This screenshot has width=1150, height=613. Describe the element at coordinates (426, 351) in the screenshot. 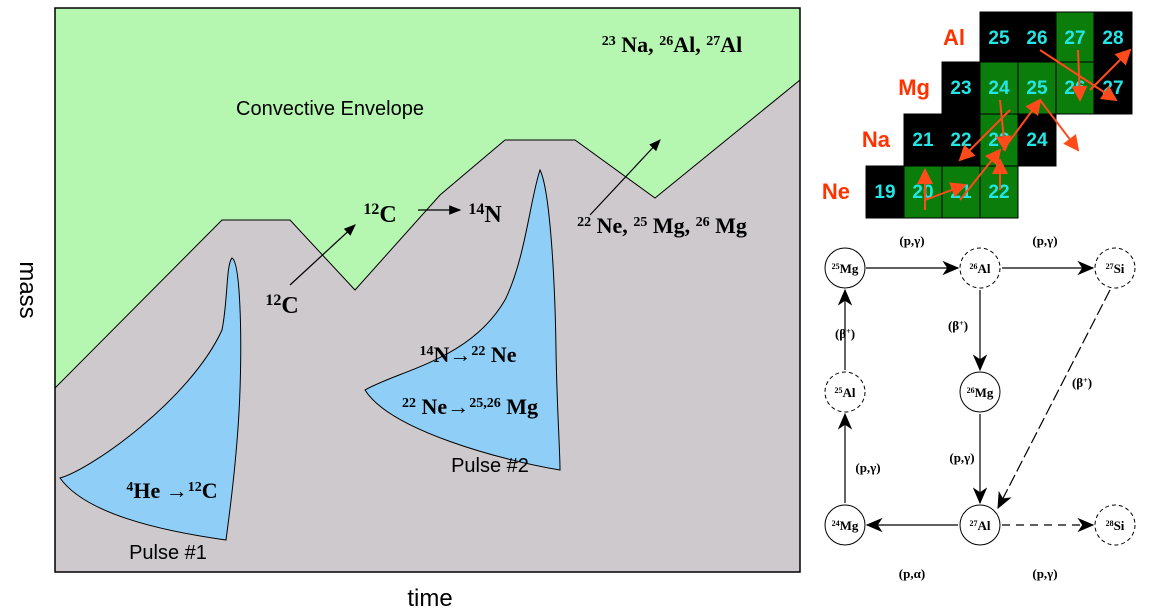

I see `superscript: 14` at that location.